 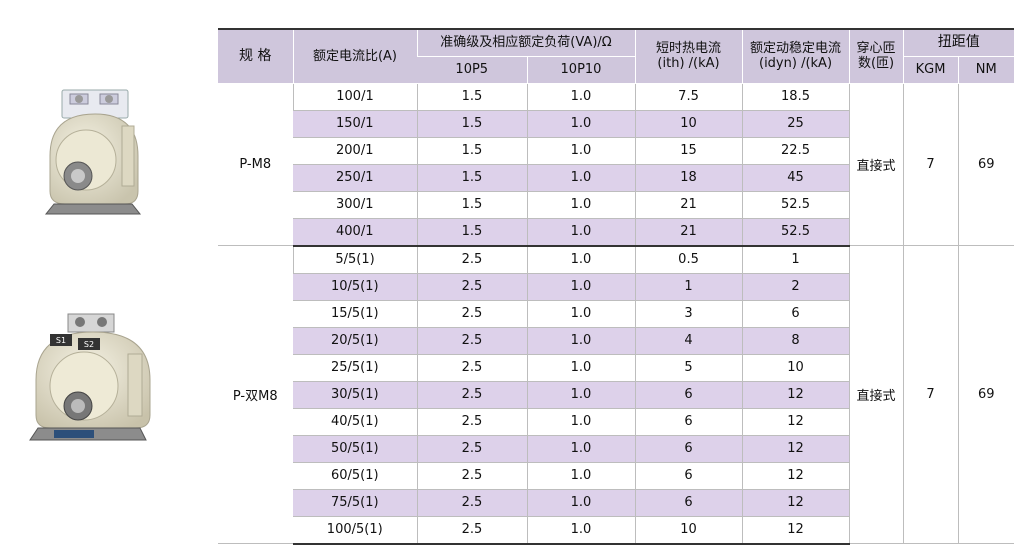 I want to click on header-core-line2: 数(匝), so click(x=876, y=64).